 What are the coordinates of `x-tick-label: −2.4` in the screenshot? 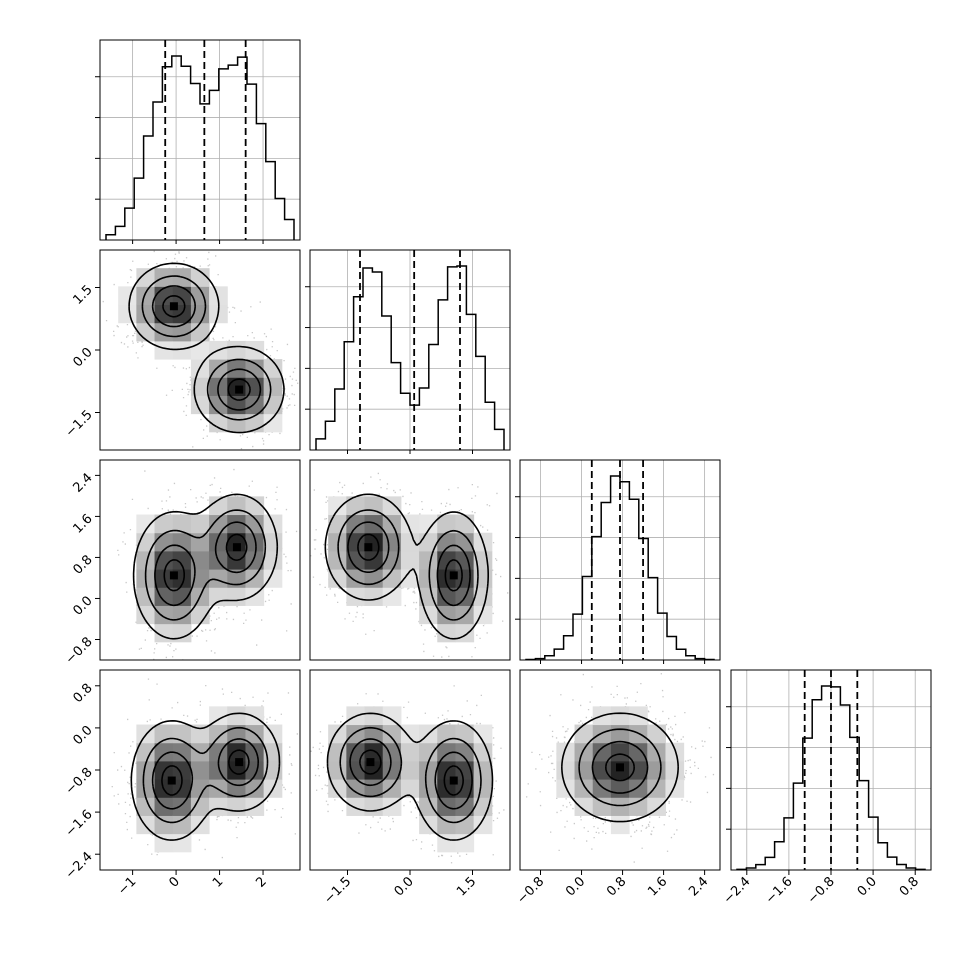 It's located at (737, 890).